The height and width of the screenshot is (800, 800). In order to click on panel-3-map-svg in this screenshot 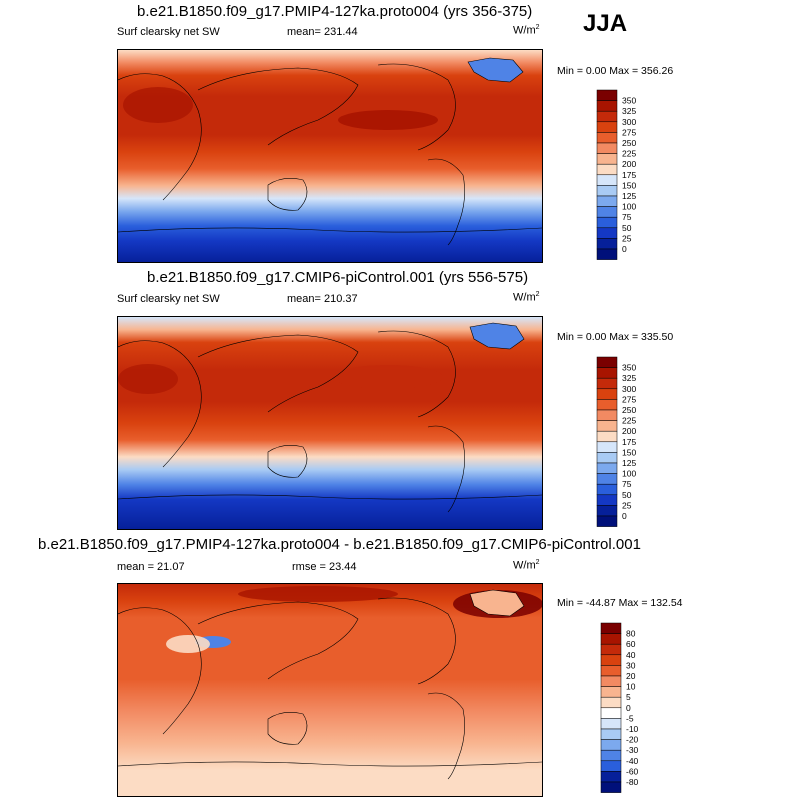, I will do `click(330, 690)`.